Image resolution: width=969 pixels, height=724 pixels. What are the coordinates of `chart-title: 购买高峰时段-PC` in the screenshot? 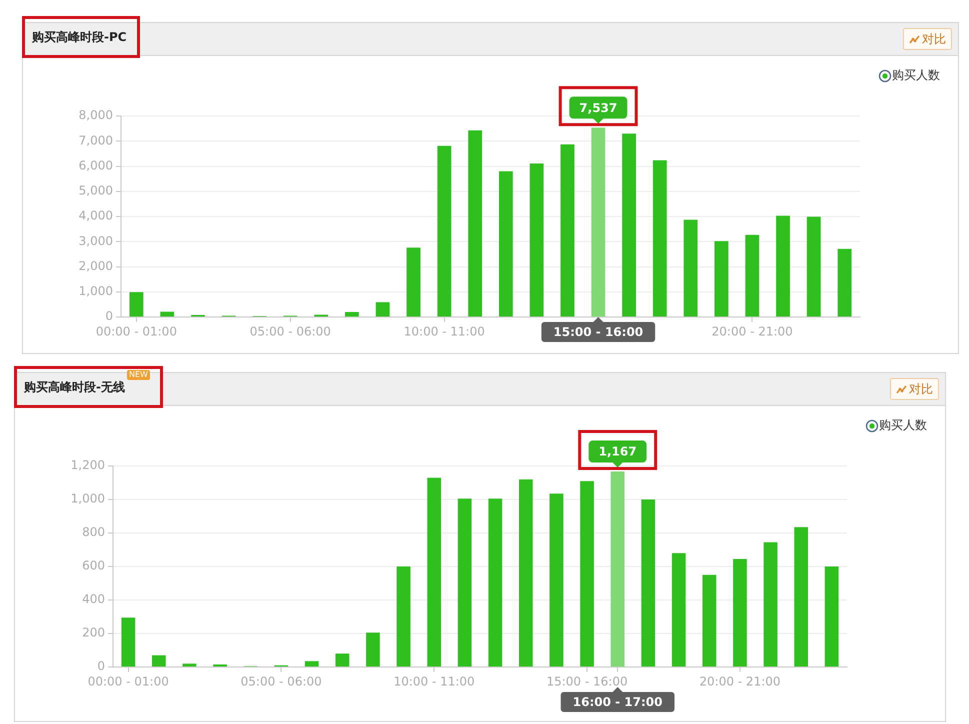 It's located at (79, 37).